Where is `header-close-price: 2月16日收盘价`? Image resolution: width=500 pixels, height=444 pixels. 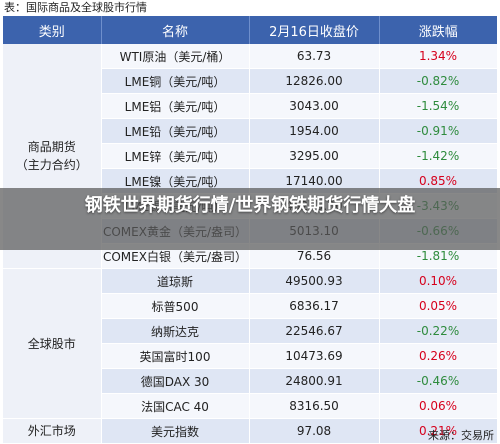 header-close-price: 2月16日收盘价 is located at coordinates (314, 30).